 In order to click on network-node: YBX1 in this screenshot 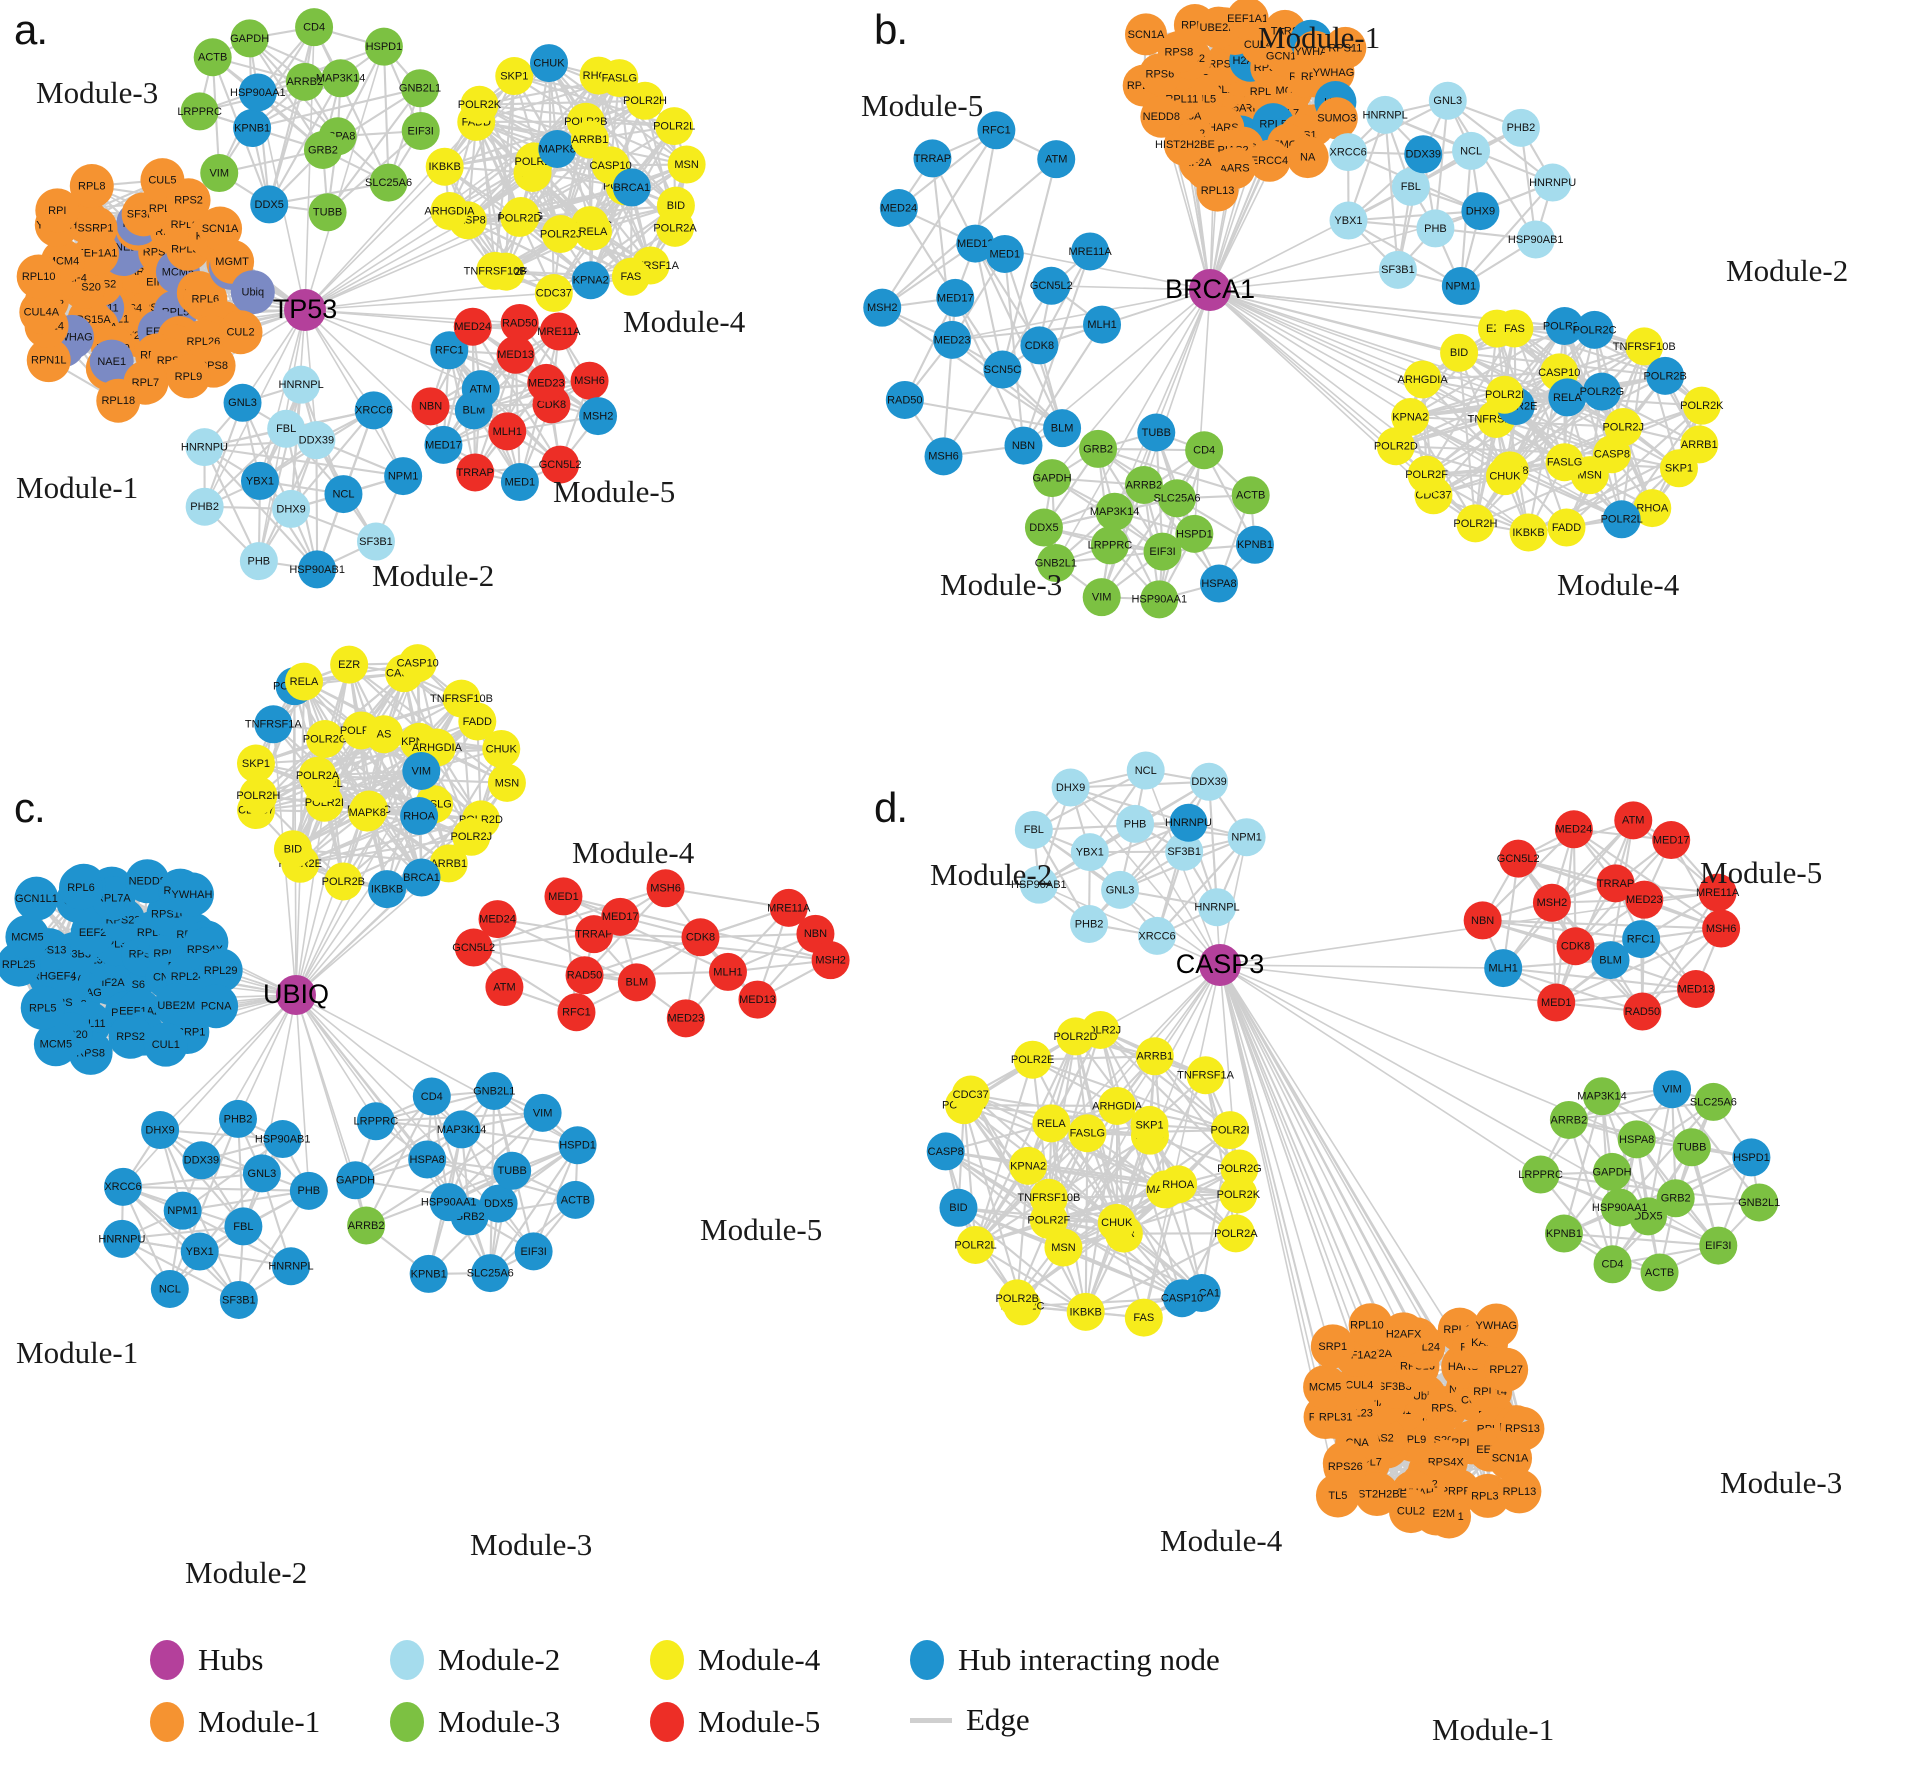, I will do `click(259, 480)`.